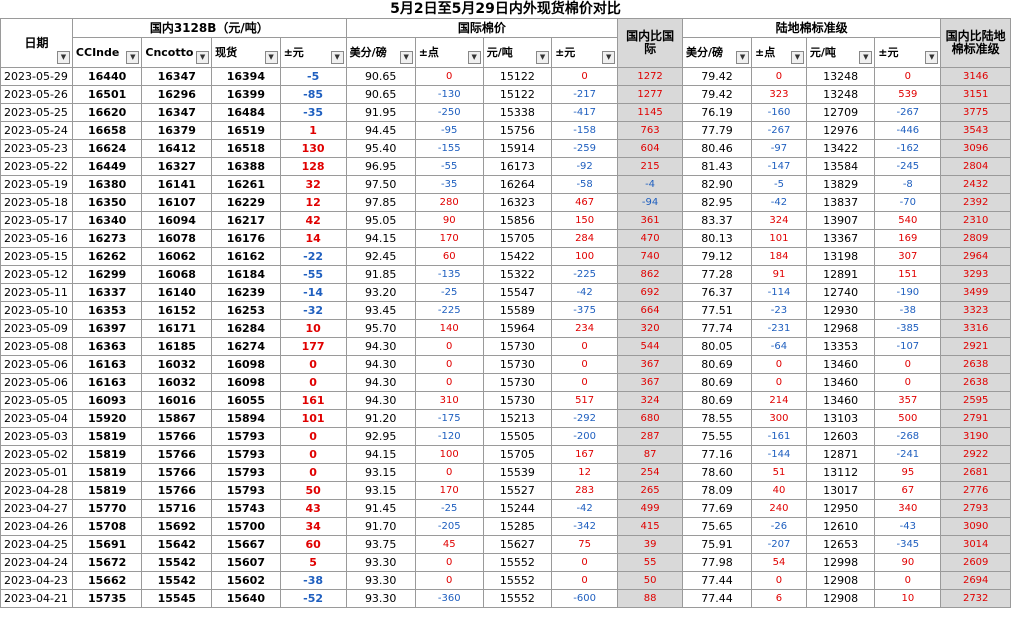  I want to click on spot-cell: 15743, so click(246, 508).